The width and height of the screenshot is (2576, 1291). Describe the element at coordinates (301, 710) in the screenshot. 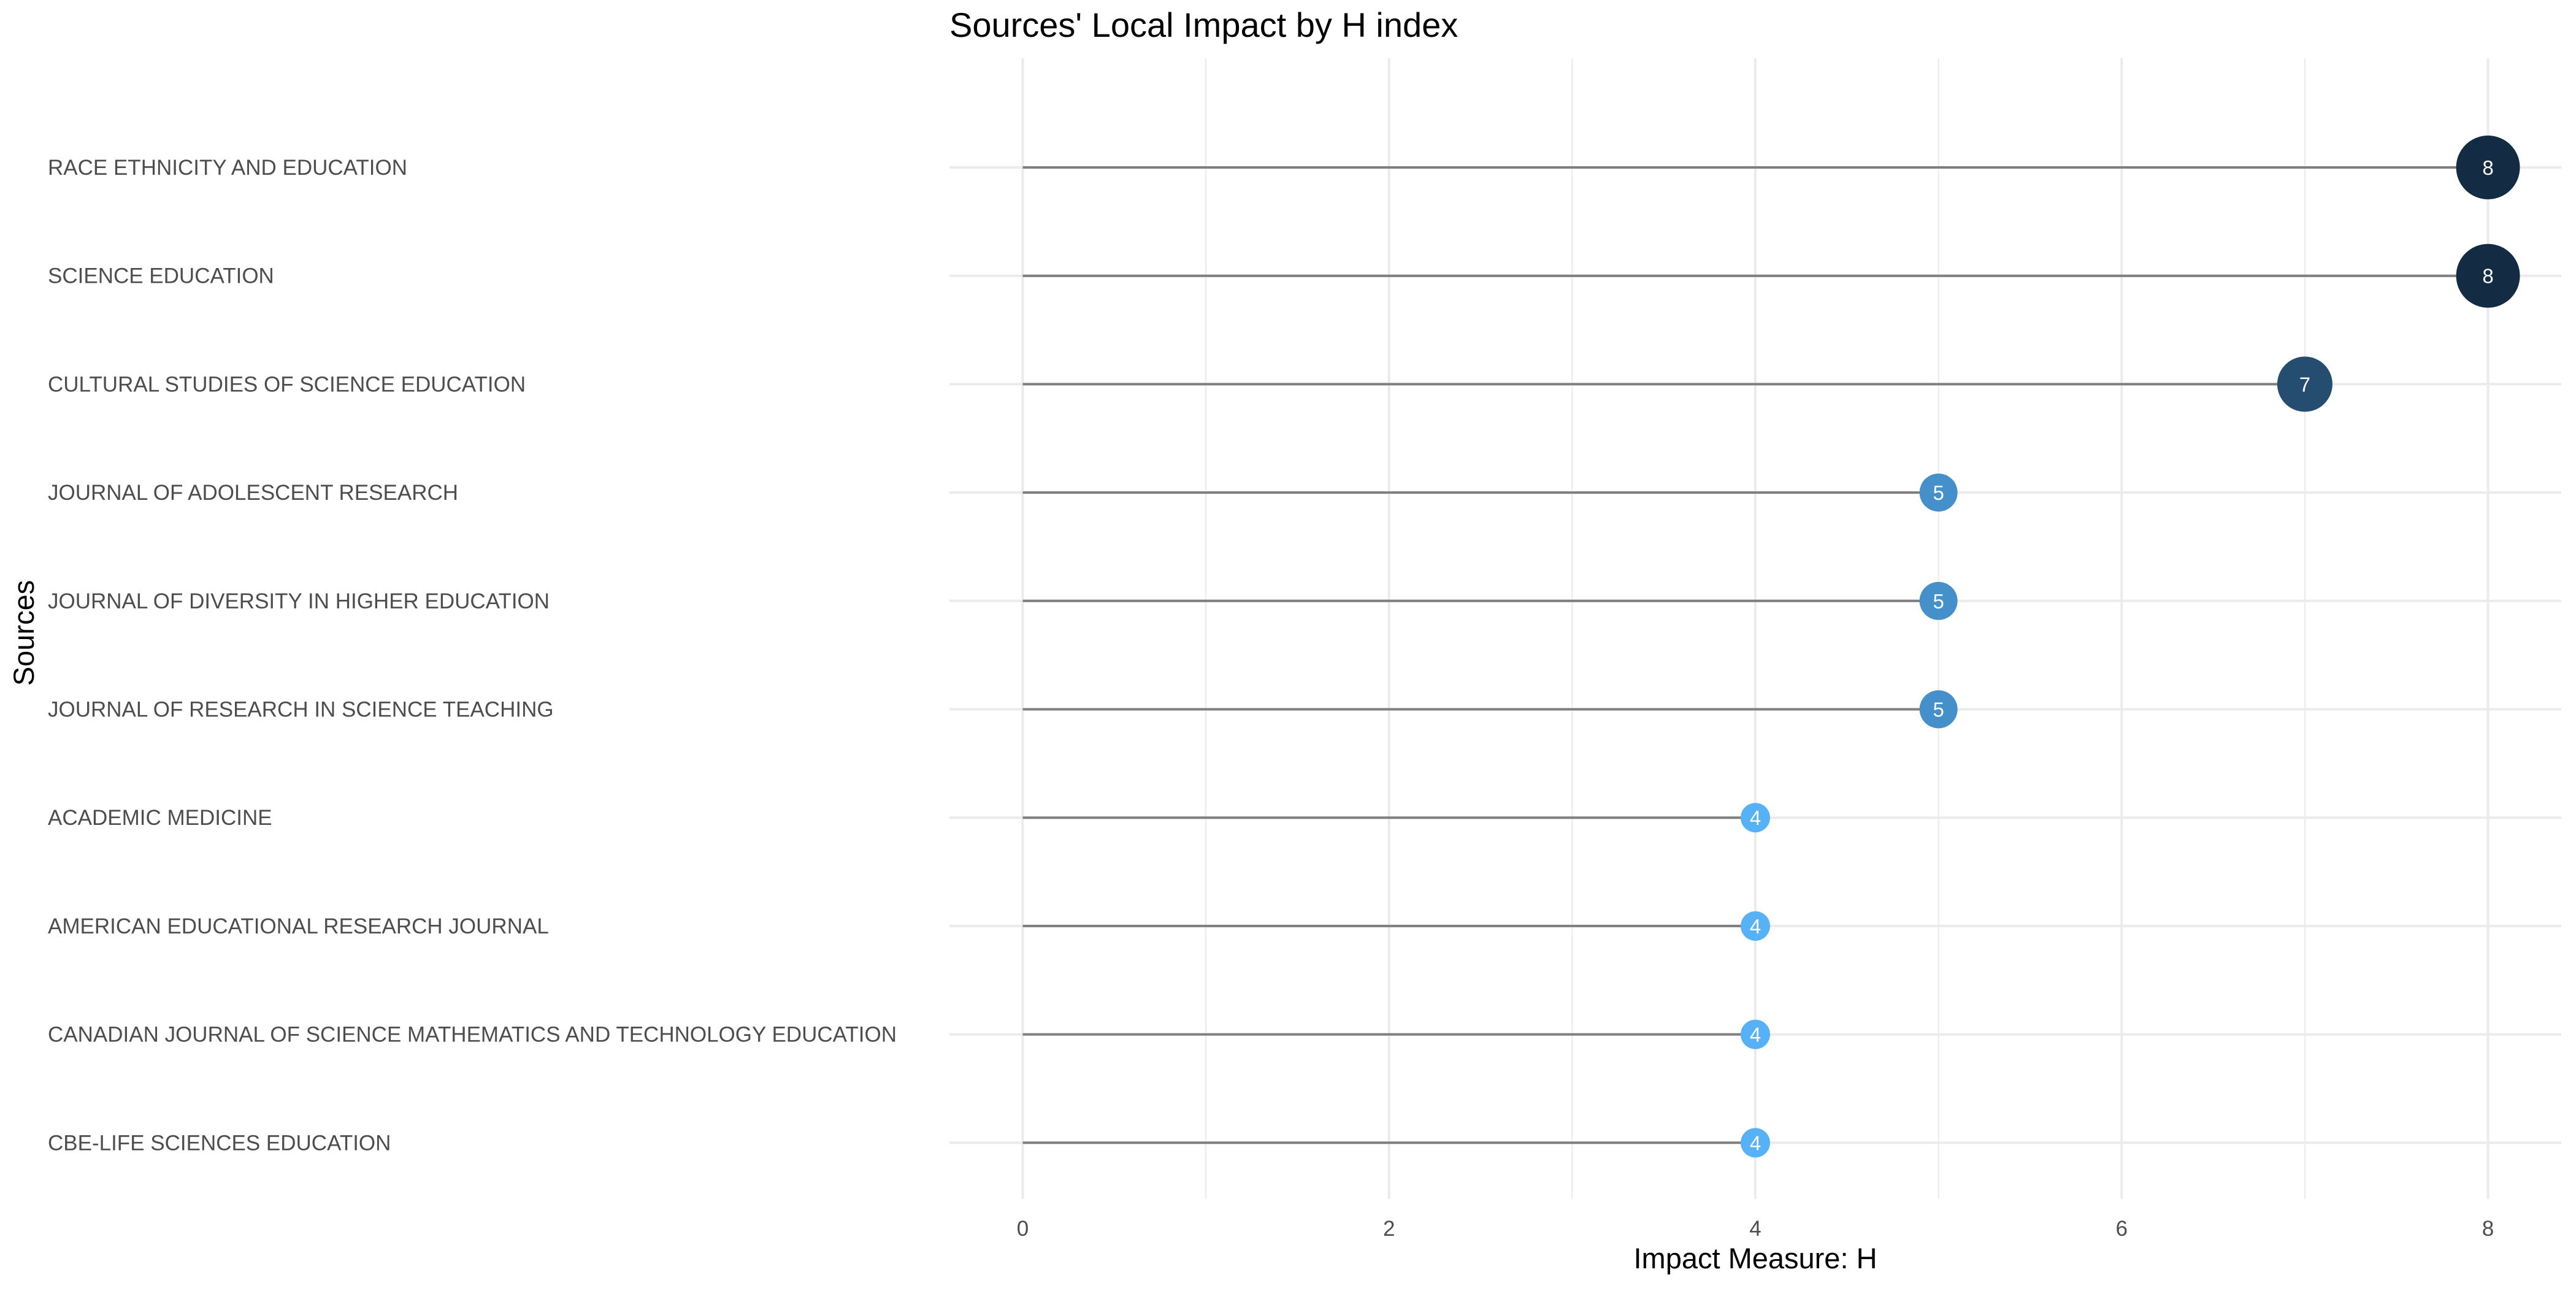

I see `category-label: JOURNAL OF RESEARCH IN SCIENCE TEACHING` at that location.